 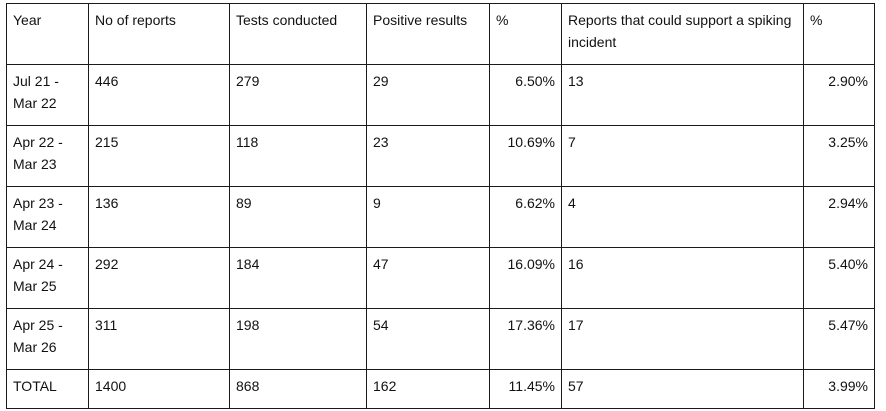 I want to click on total-row: TOTAL 1400 868 162 11.45% 57 3.99%, so click(x=440, y=389).